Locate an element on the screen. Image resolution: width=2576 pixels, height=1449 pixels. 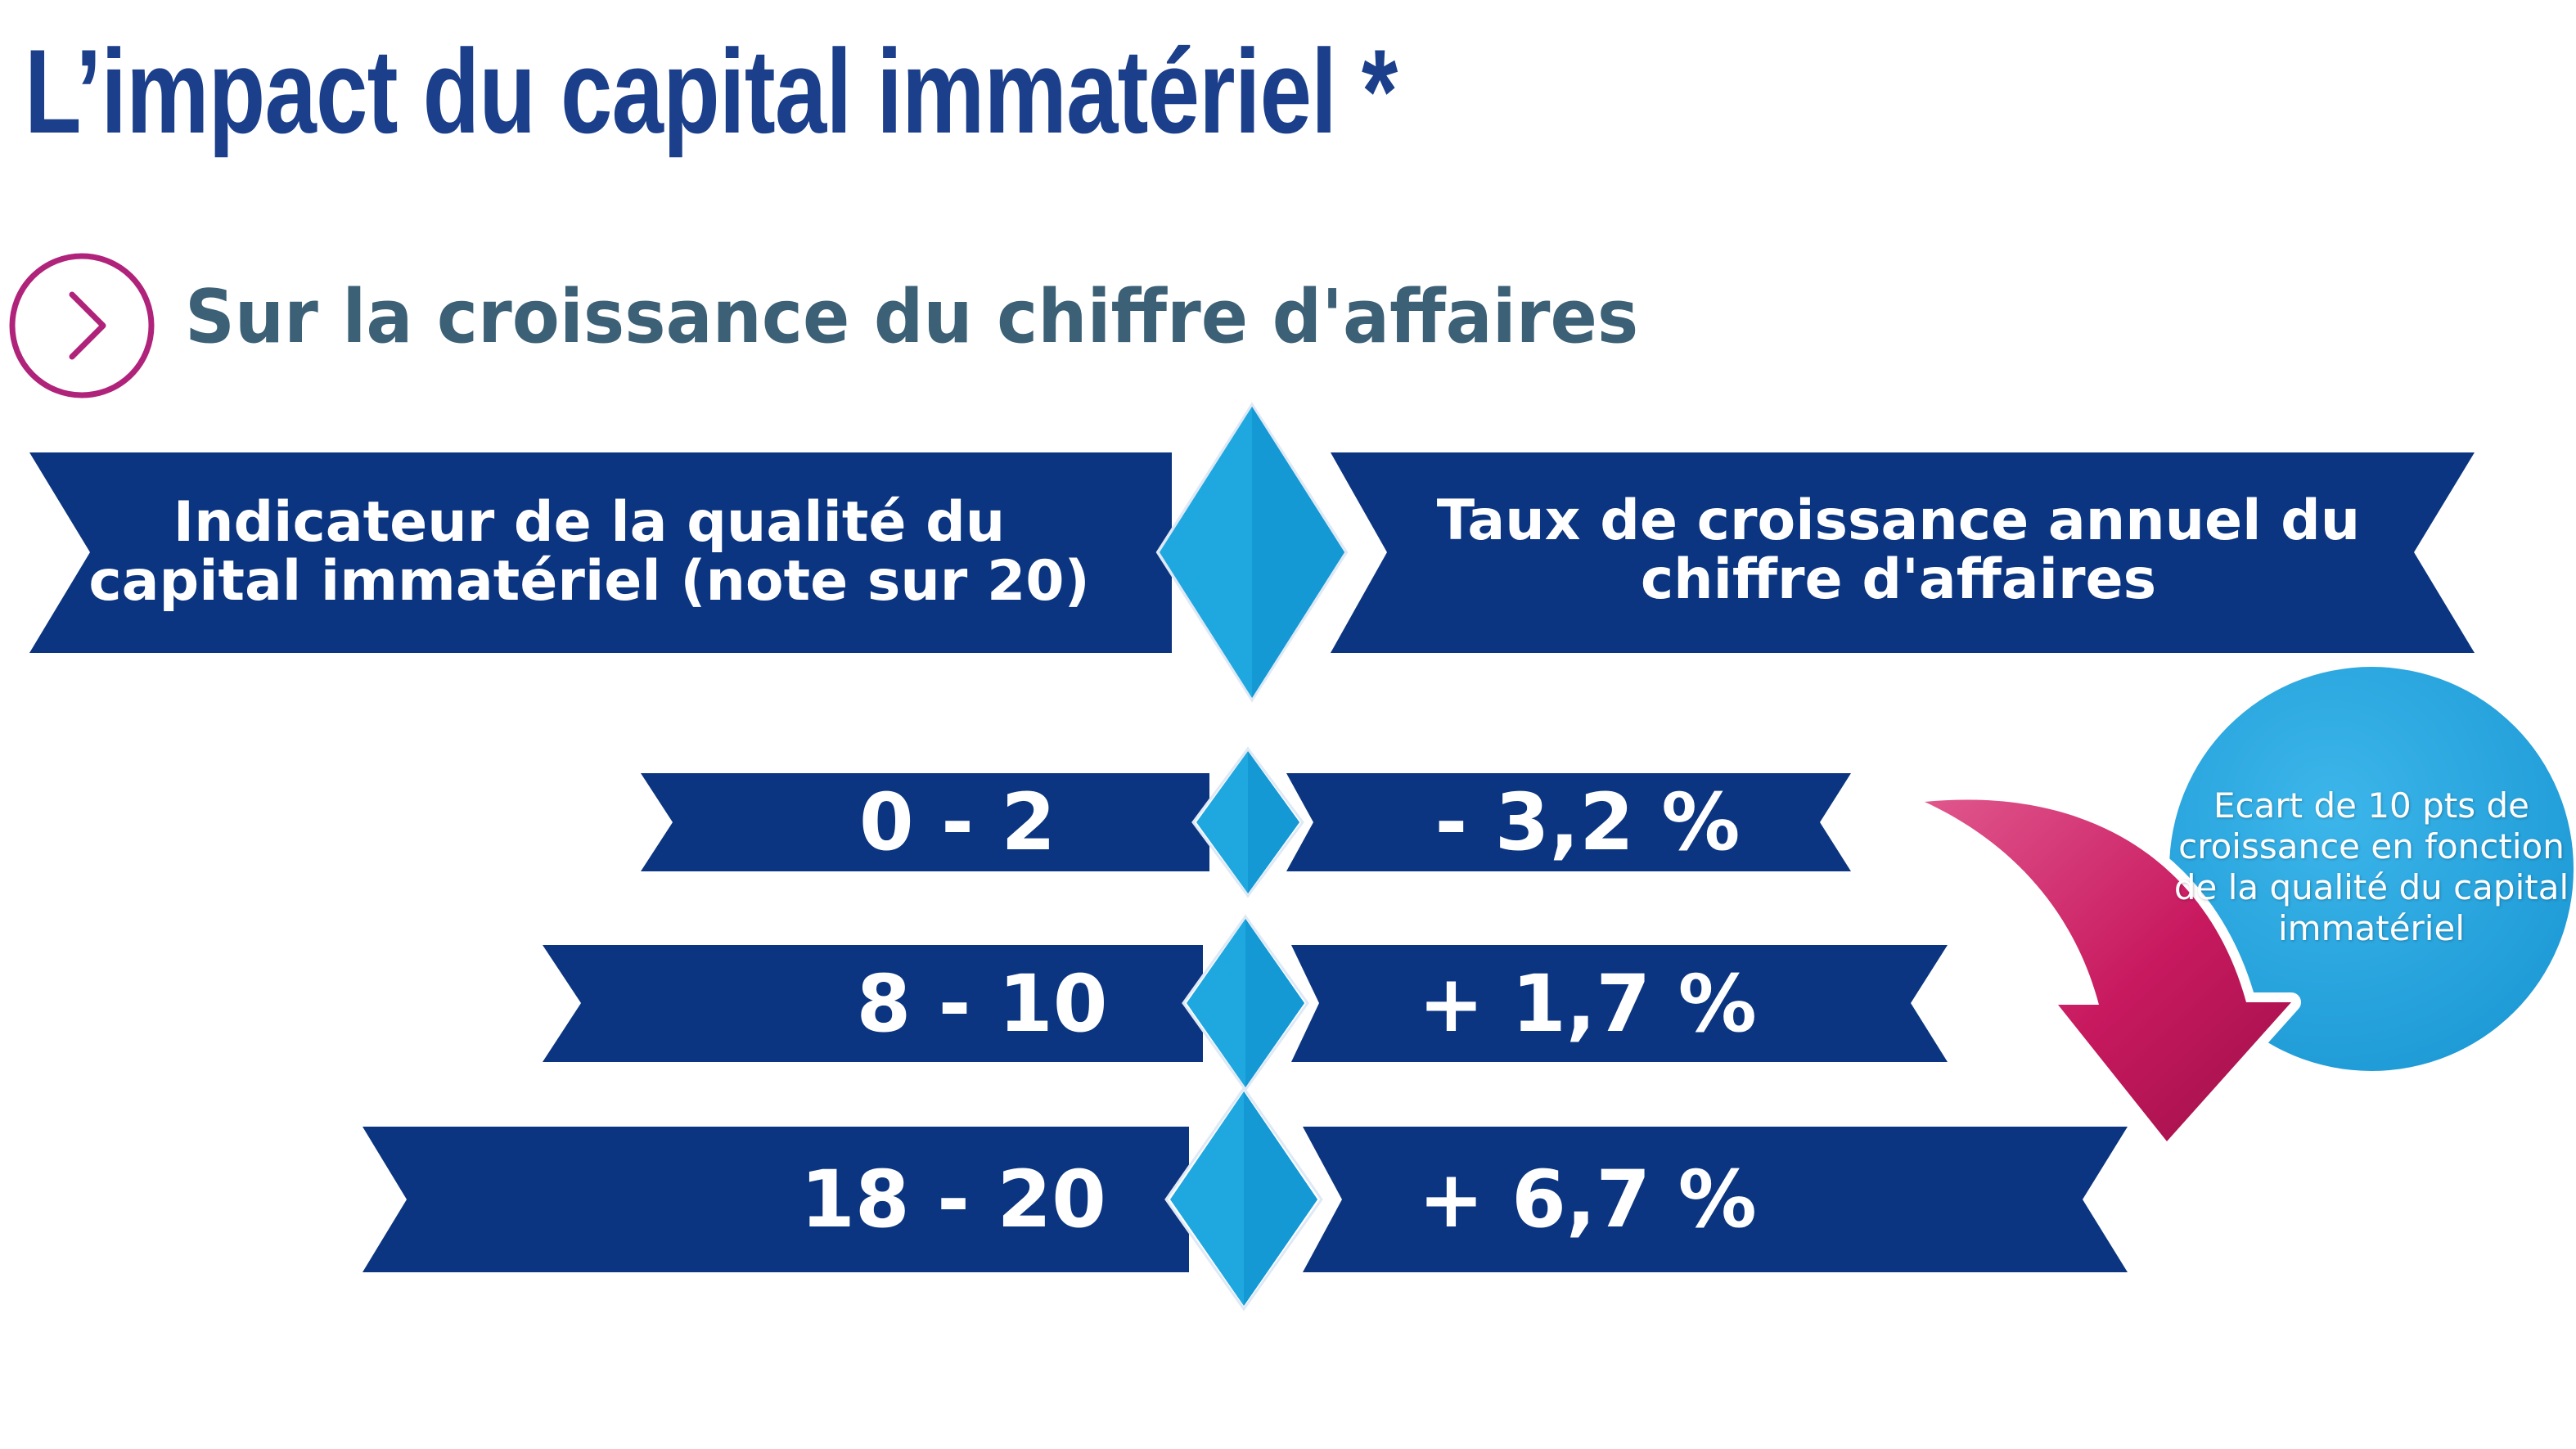
row-1-right-banner is located at coordinates (1568, 822).